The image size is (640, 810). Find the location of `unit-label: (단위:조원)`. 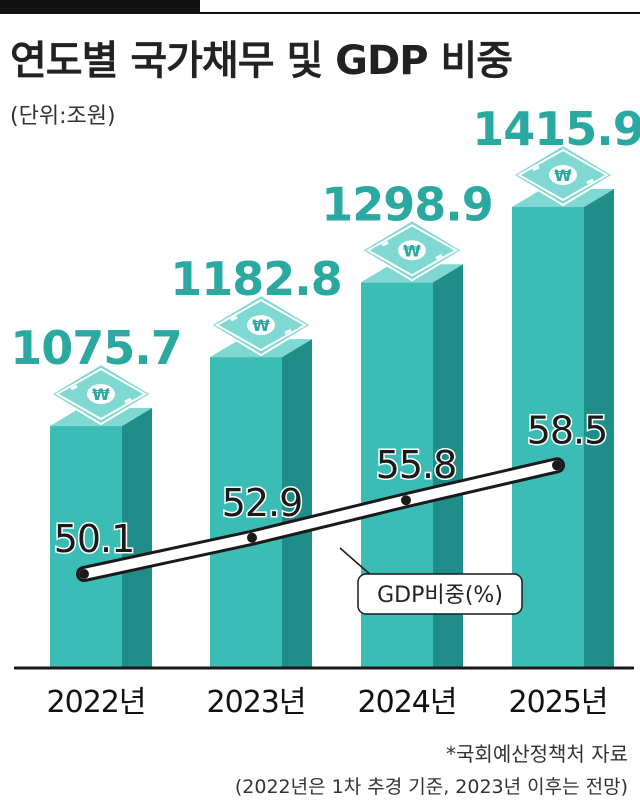

unit-label: (단위:조원) is located at coordinates (63, 116).